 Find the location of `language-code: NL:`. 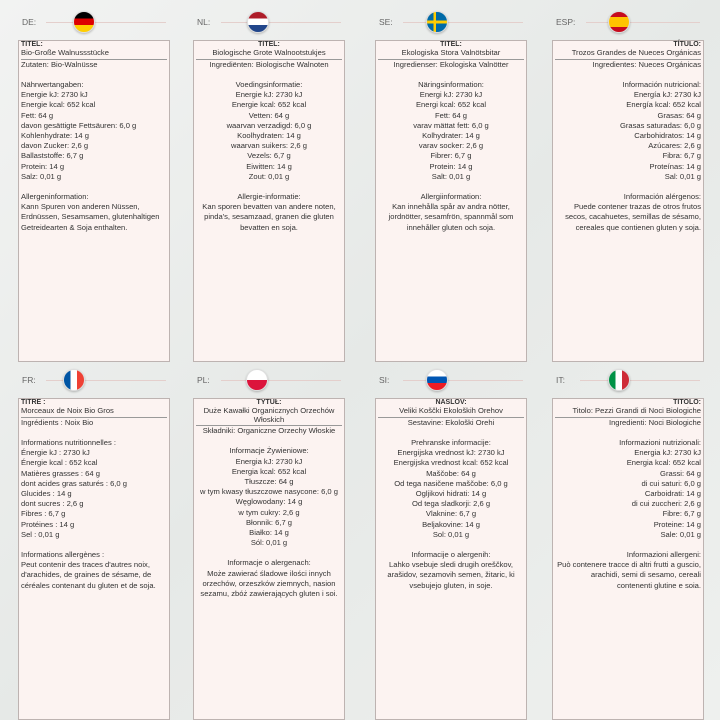

language-code: NL: is located at coordinates (204, 22).